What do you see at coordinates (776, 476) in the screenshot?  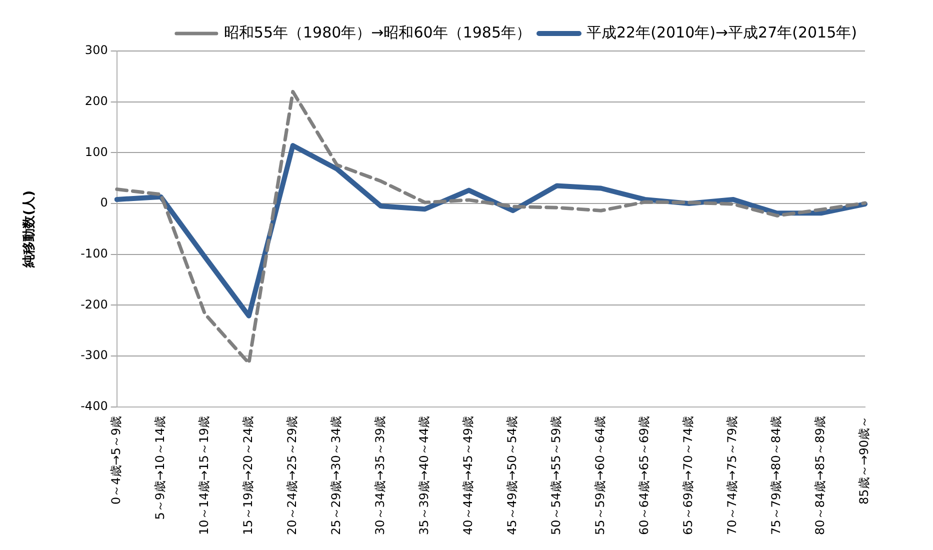 I see `x-tick-label: 75～79歳→80～84歳` at bounding box center [776, 476].